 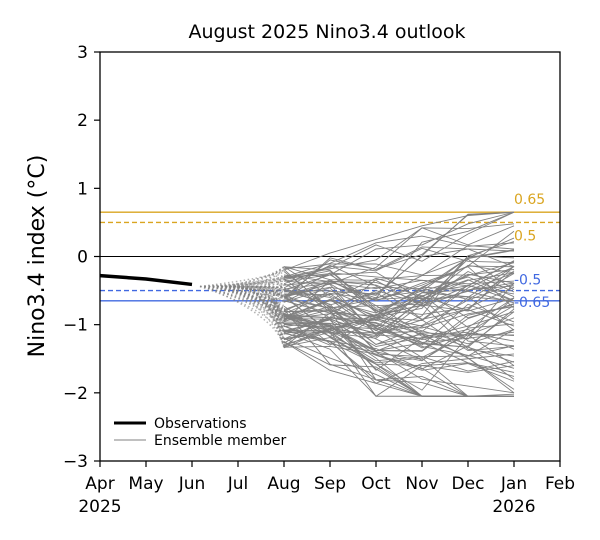 I want to click on x-tick-label: Jun, so click(x=192, y=484).